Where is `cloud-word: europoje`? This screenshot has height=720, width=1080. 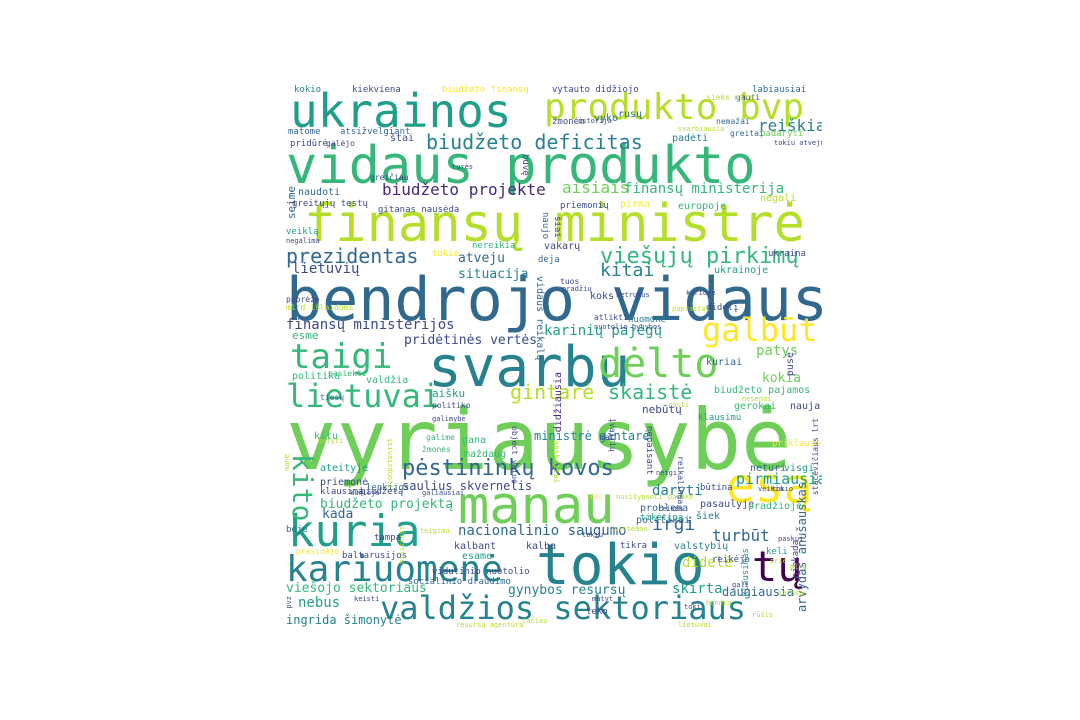
cloud-word: europoje is located at coordinates (702, 206).